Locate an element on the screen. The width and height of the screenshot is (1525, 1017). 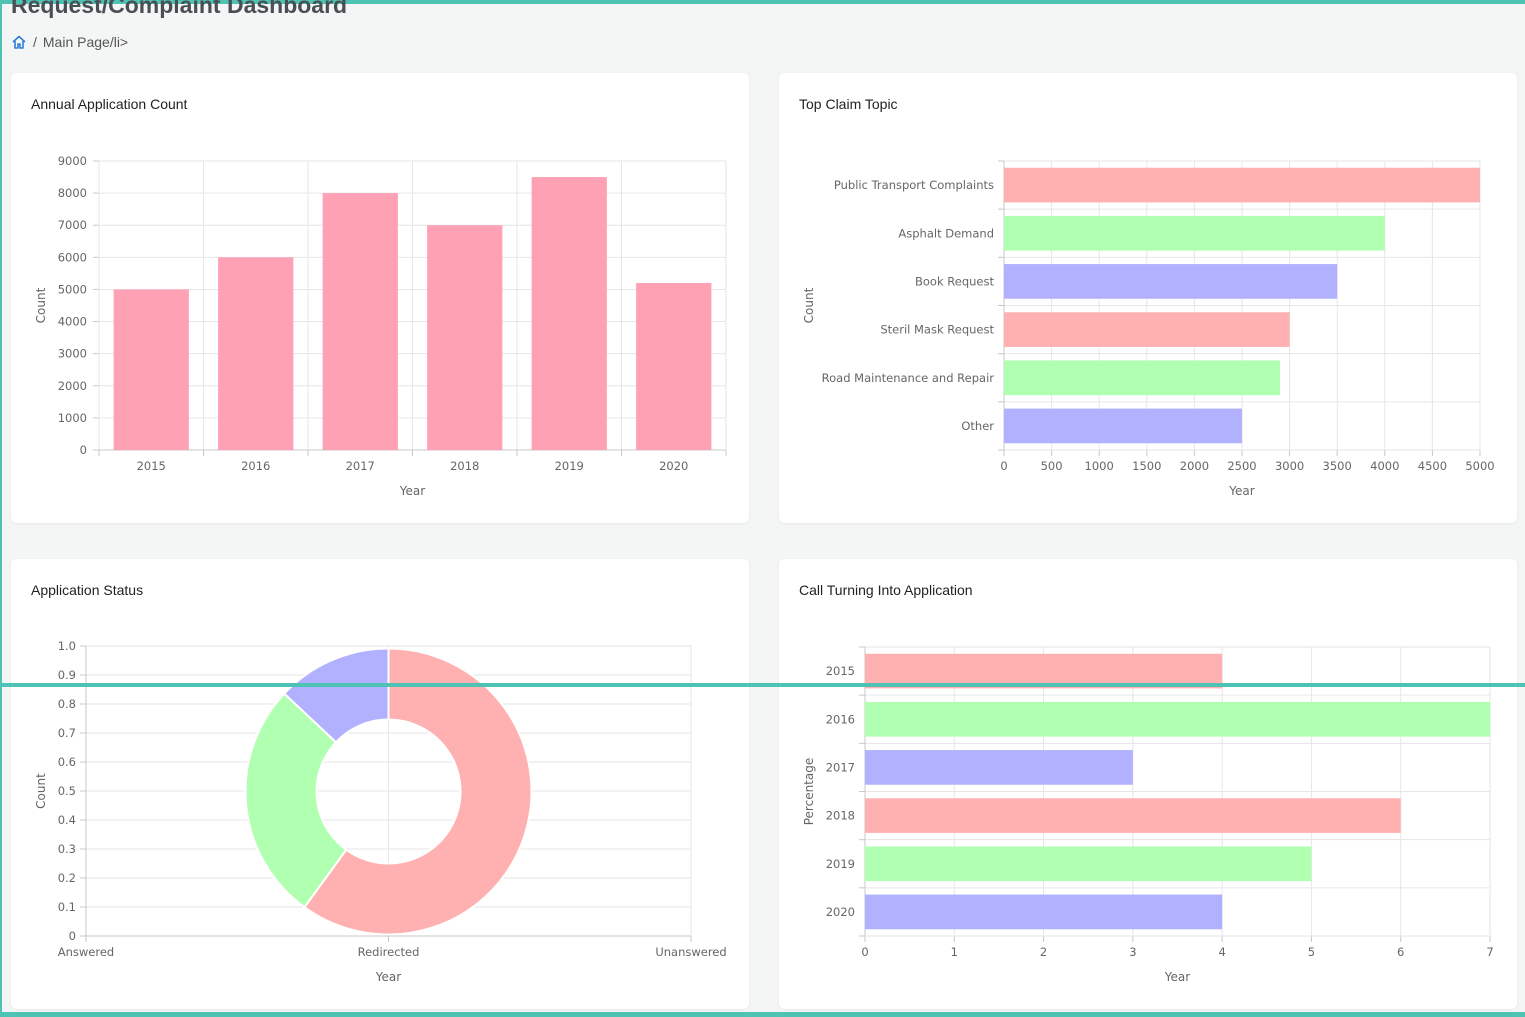
bar-steril-mask-request is located at coordinates (1147, 329).